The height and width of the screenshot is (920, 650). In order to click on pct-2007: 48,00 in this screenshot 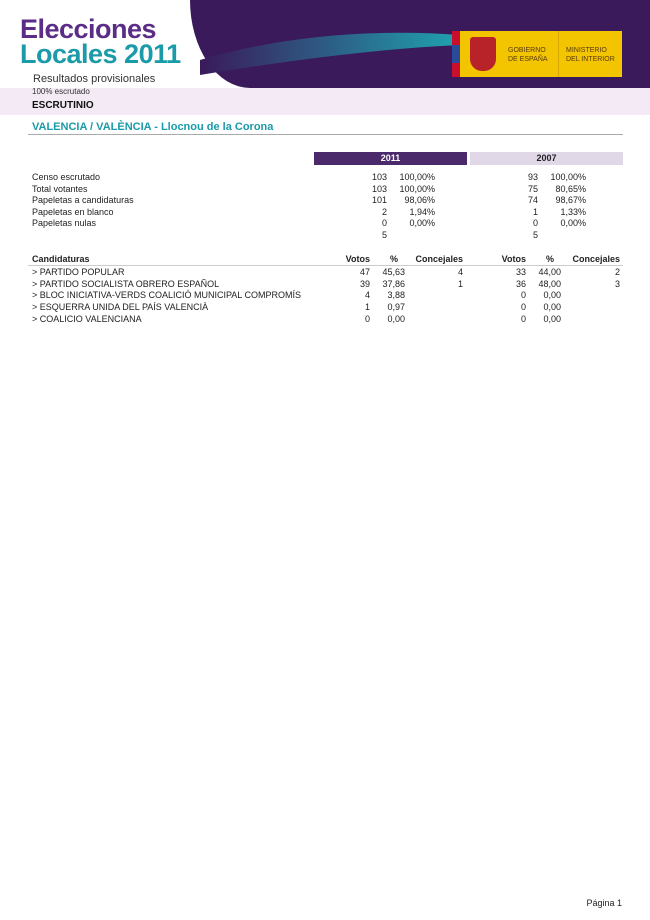, I will do `click(549, 283)`.